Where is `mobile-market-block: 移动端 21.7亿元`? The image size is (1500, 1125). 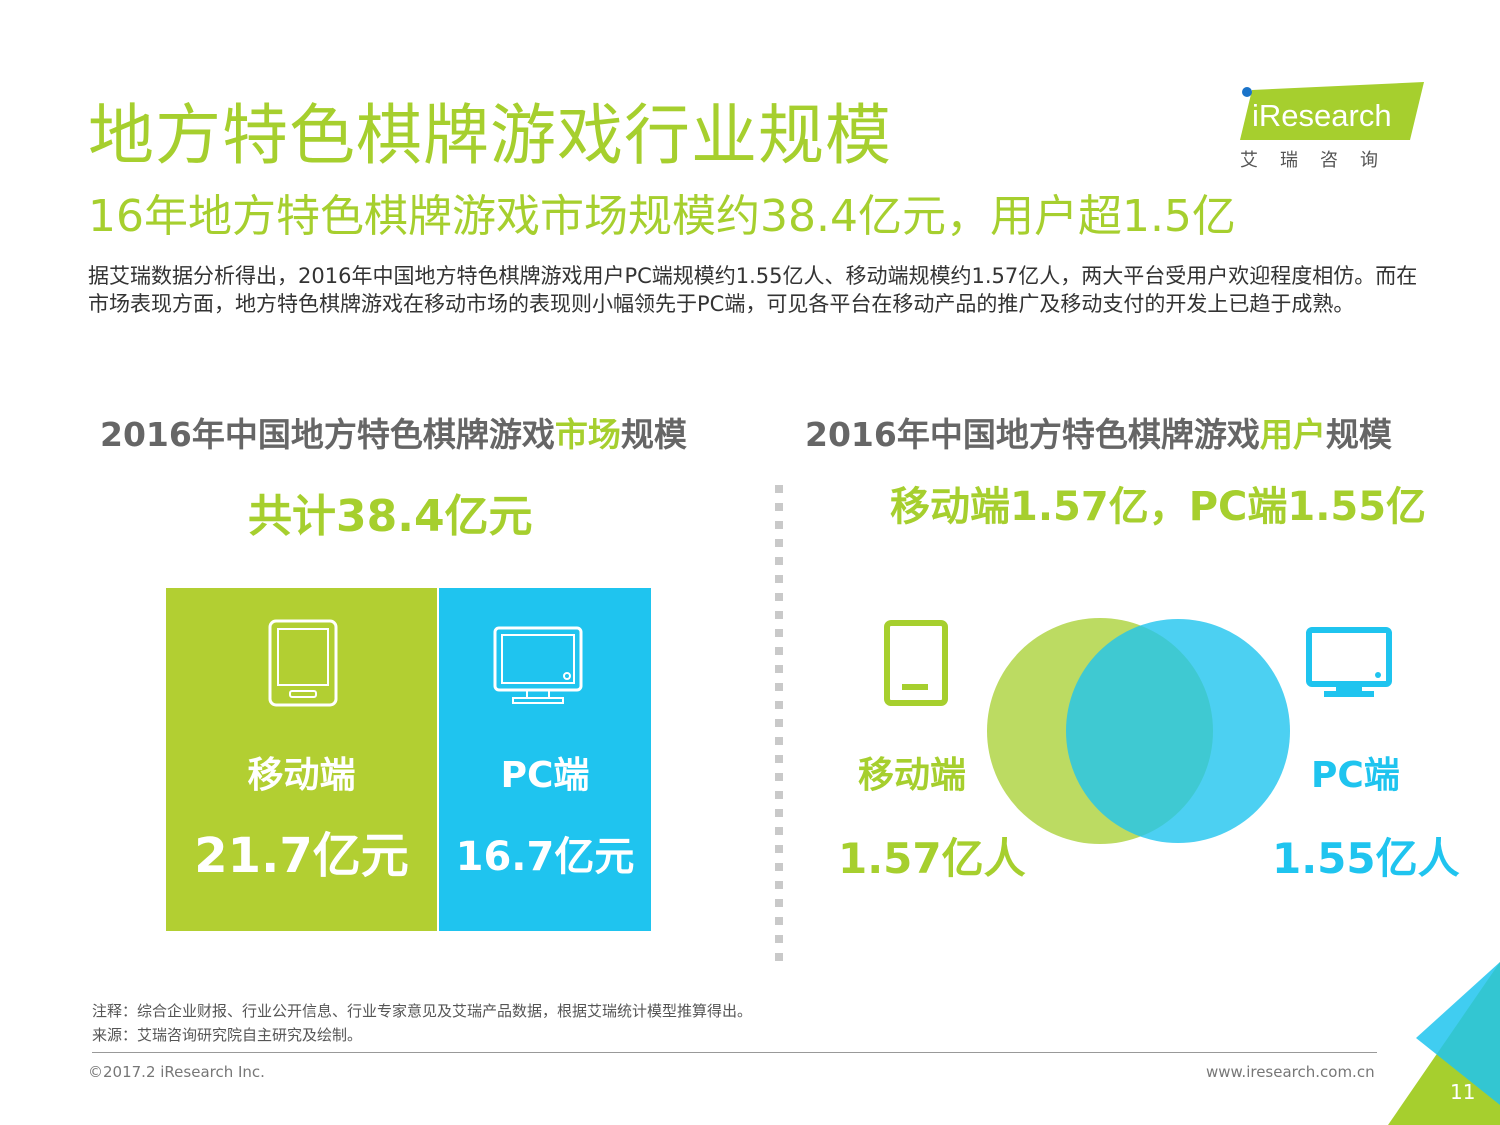
mobile-market-block: 移动端 21.7亿元 is located at coordinates (301, 759).